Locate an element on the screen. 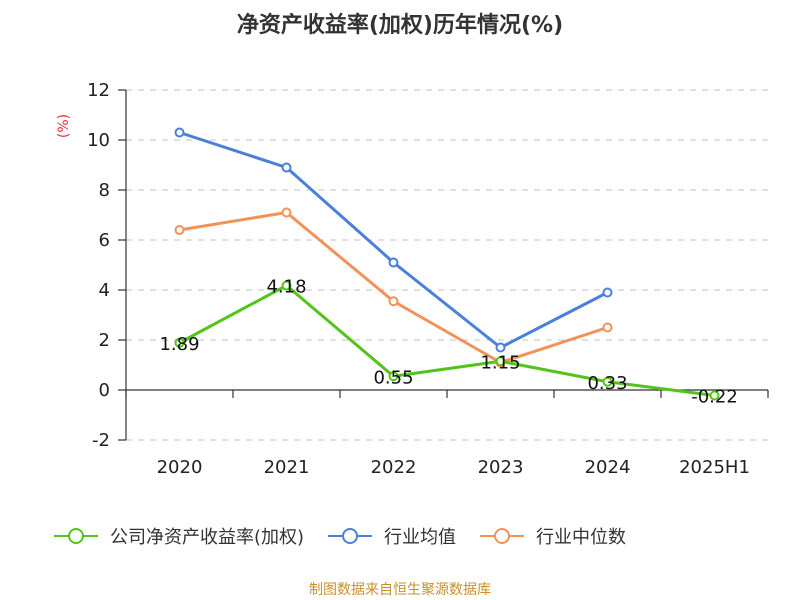  legend-item: 行业均值 is located at coordinates (392, 537).